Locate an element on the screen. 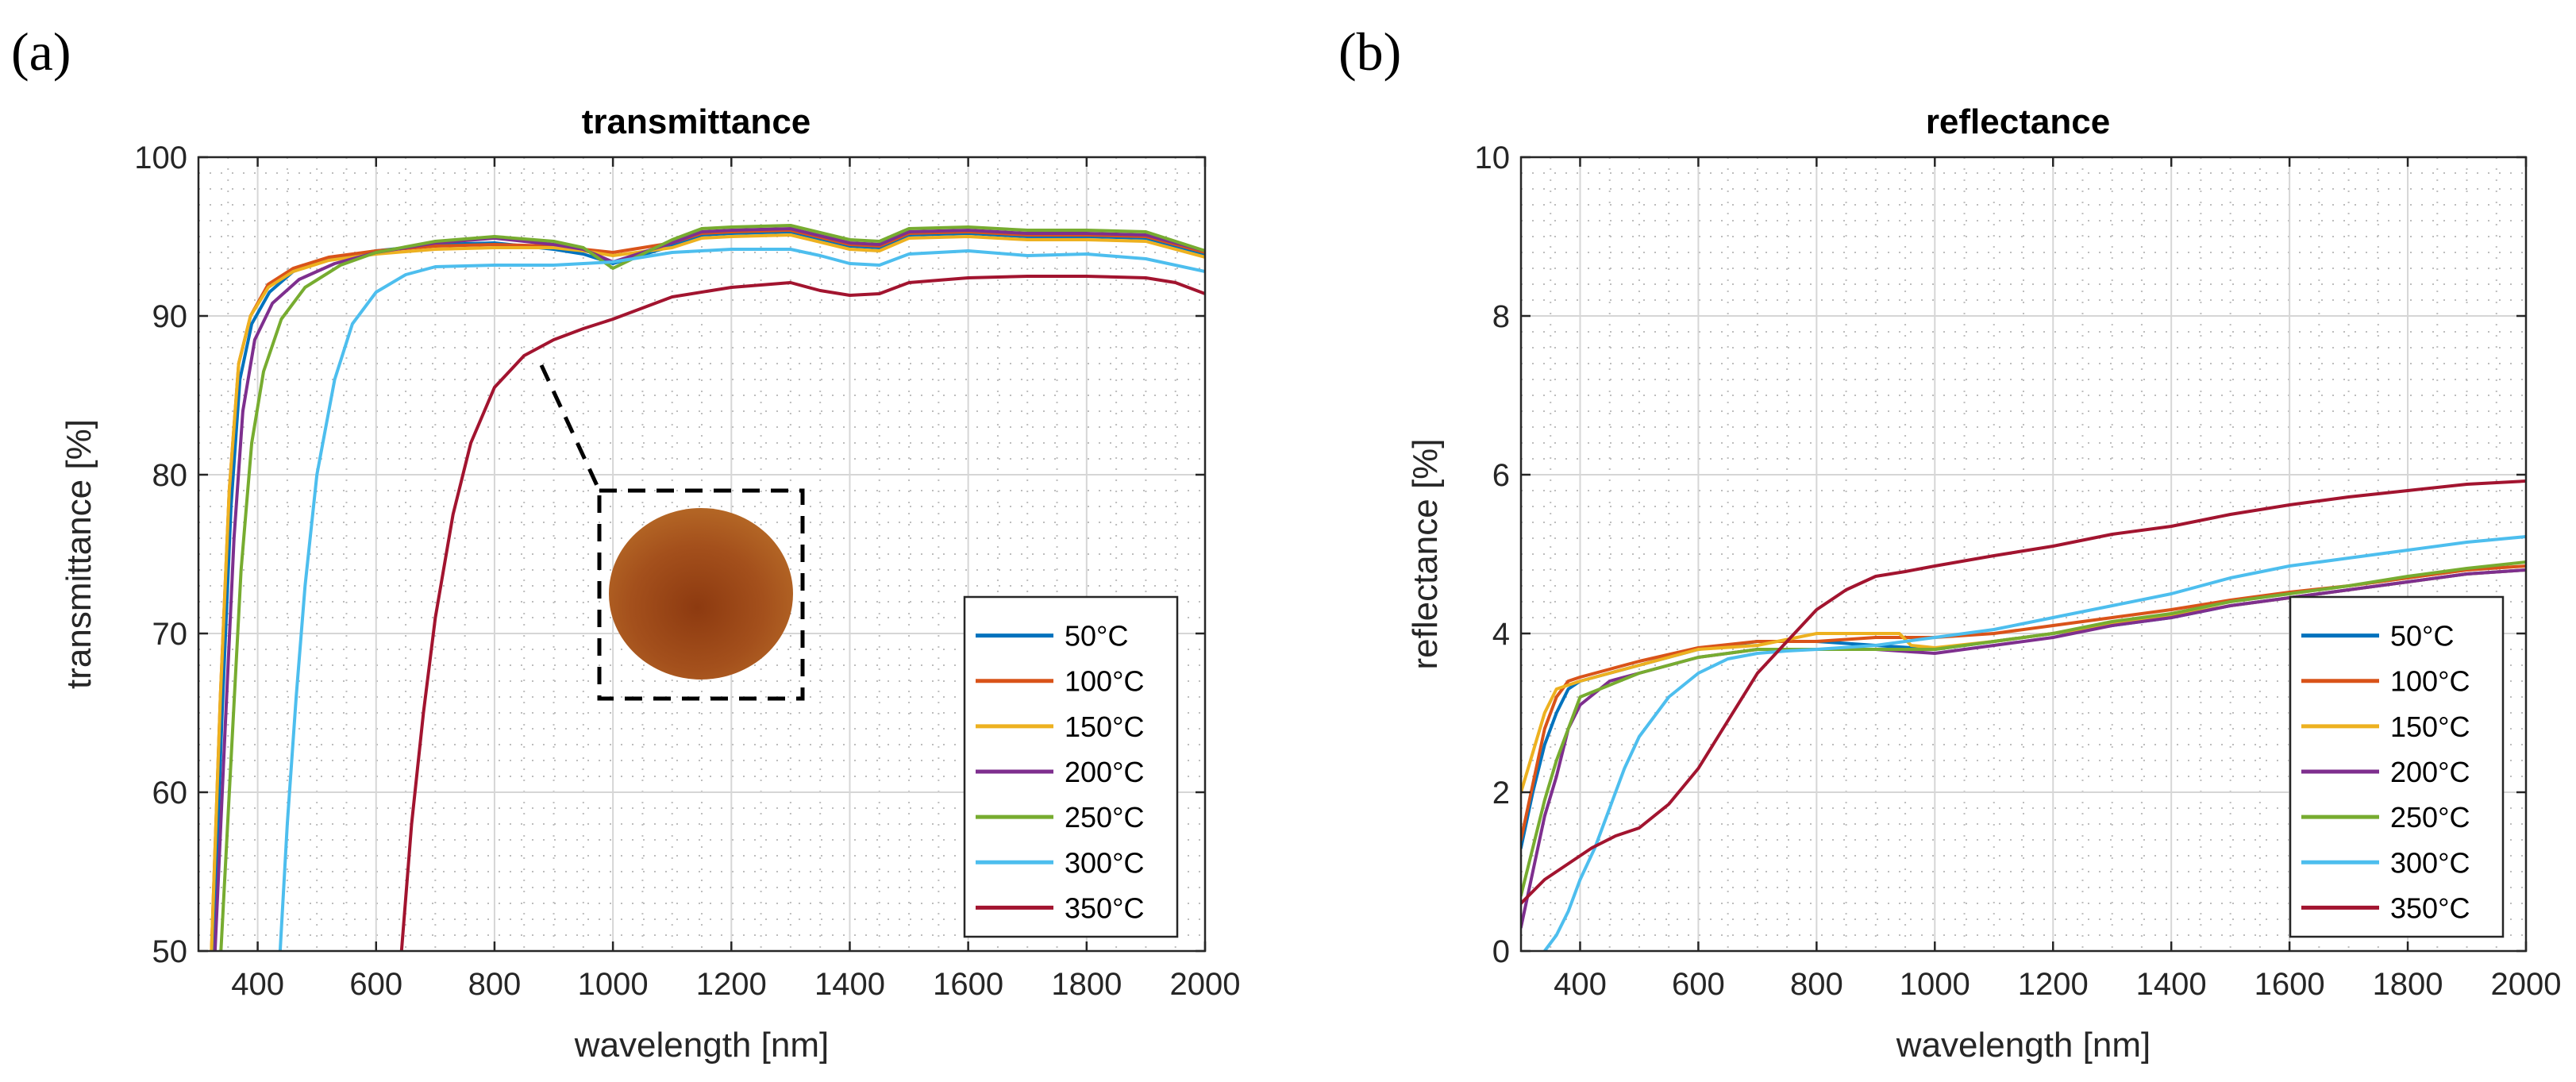 The image size is (2576, 1082). series-line-300C is located at coordinates (2034, 743).